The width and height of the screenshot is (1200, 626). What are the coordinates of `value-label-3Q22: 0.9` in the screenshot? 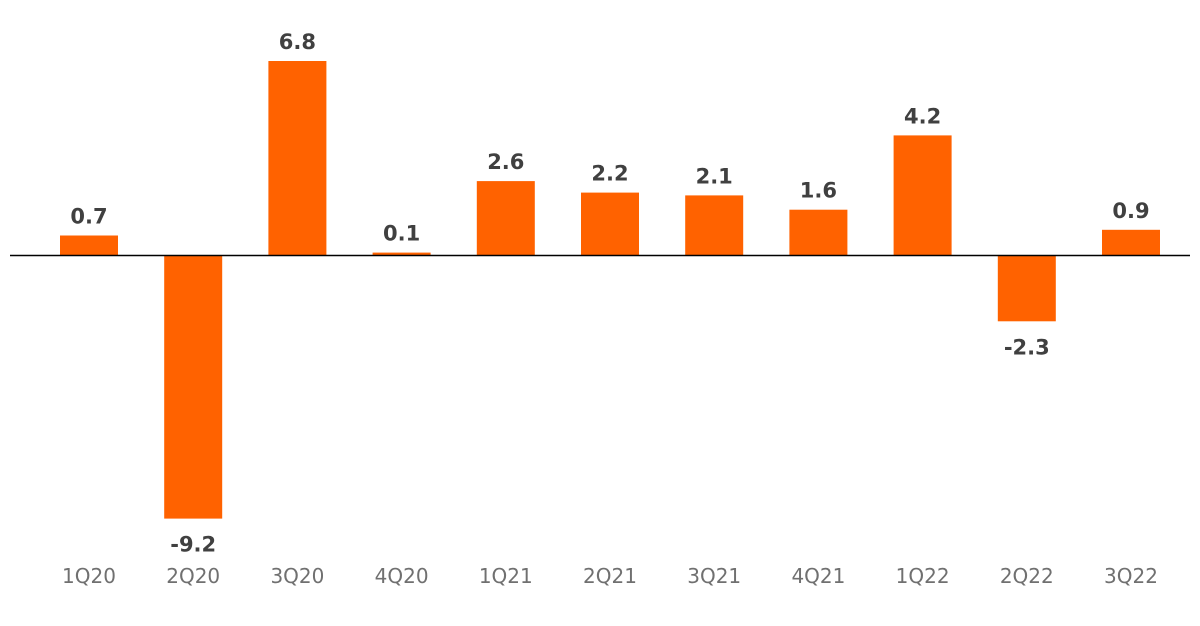 It's located at (1130, 211).